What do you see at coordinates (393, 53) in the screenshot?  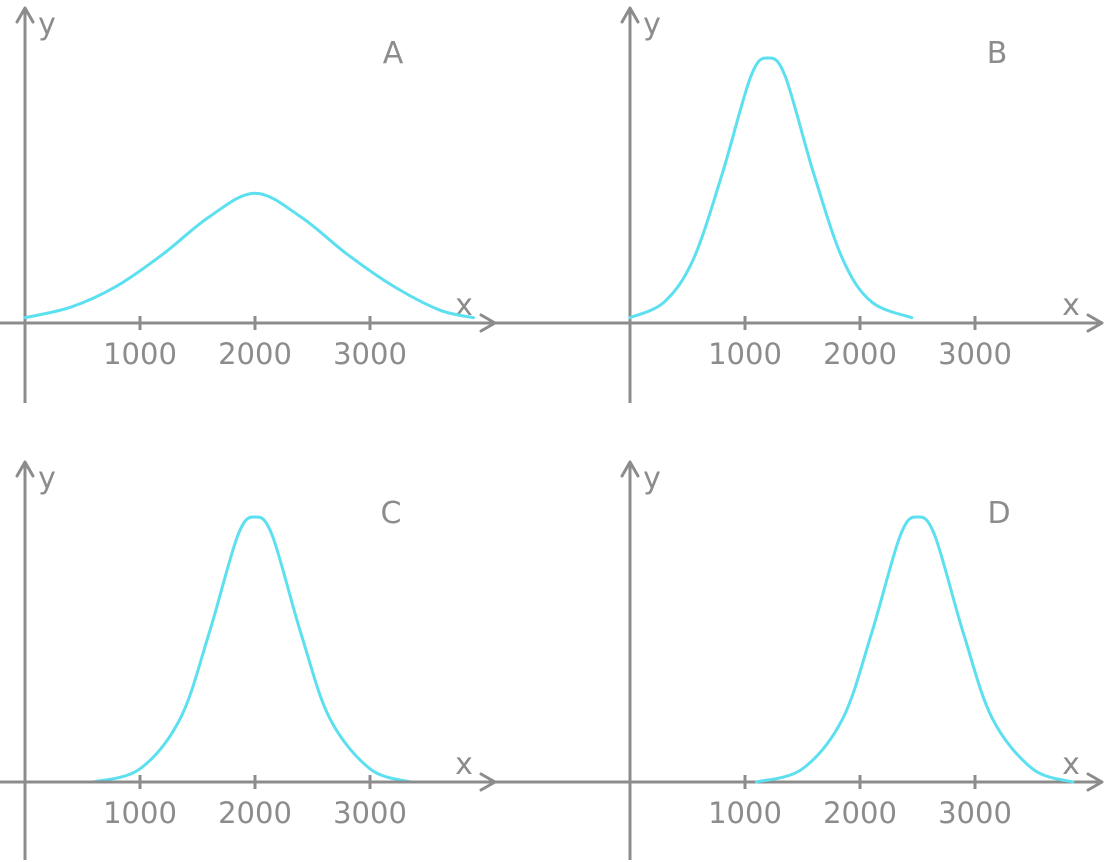 I see `panel-label: A` at bounding box center [393, 53].